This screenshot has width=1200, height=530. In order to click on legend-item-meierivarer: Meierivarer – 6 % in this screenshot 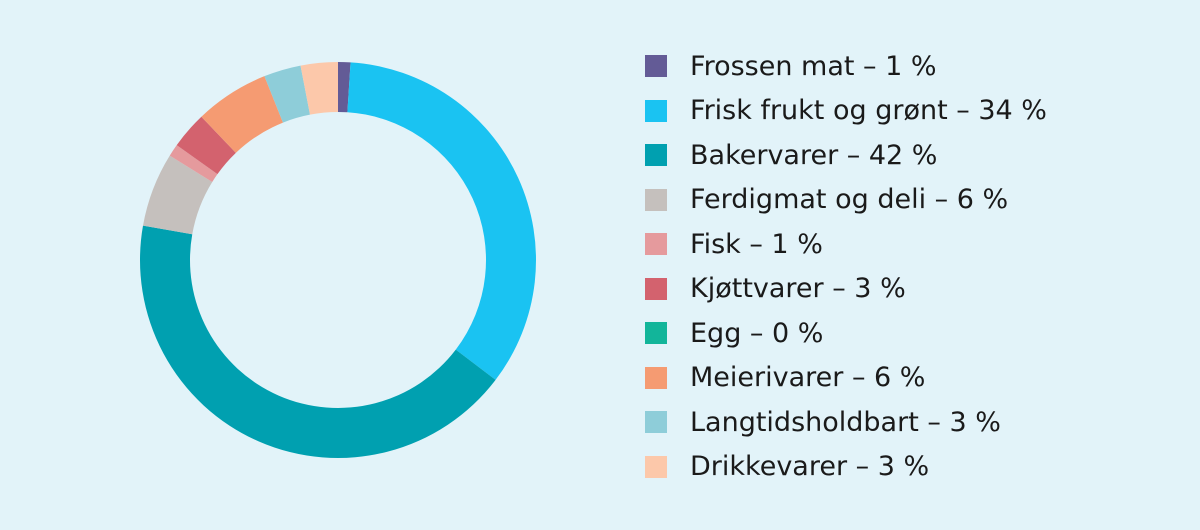, I will do `click(846, 378)`.